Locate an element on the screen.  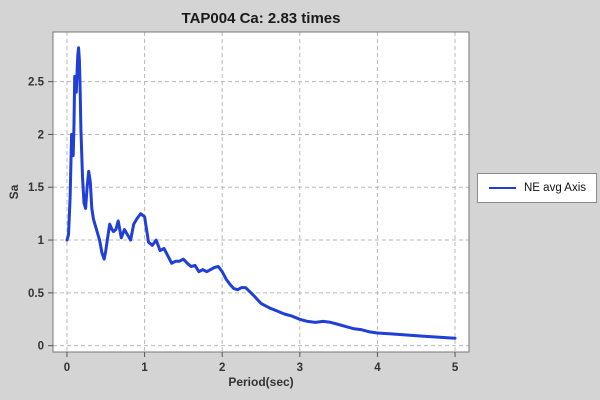
x-tick-label: 0 is located at coordinates (67, 368).